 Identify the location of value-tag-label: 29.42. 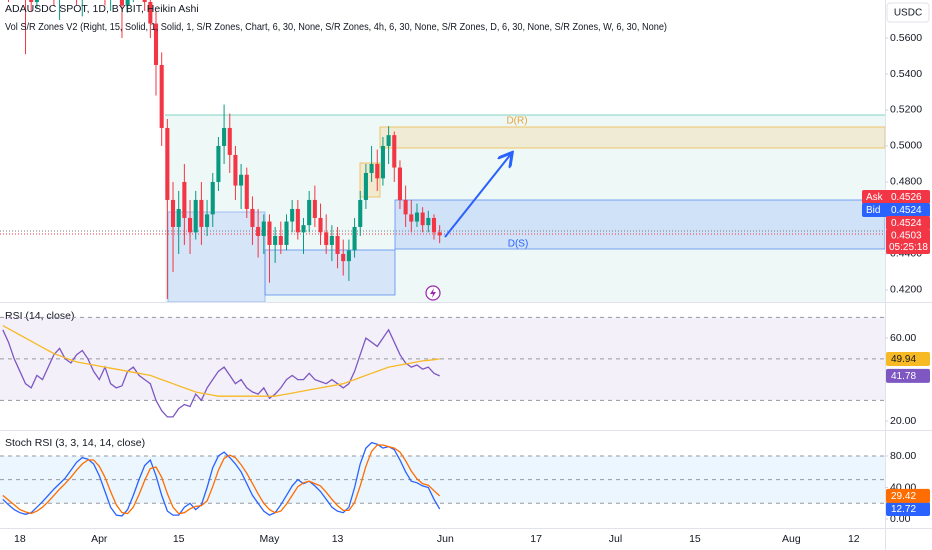
(903, 496).